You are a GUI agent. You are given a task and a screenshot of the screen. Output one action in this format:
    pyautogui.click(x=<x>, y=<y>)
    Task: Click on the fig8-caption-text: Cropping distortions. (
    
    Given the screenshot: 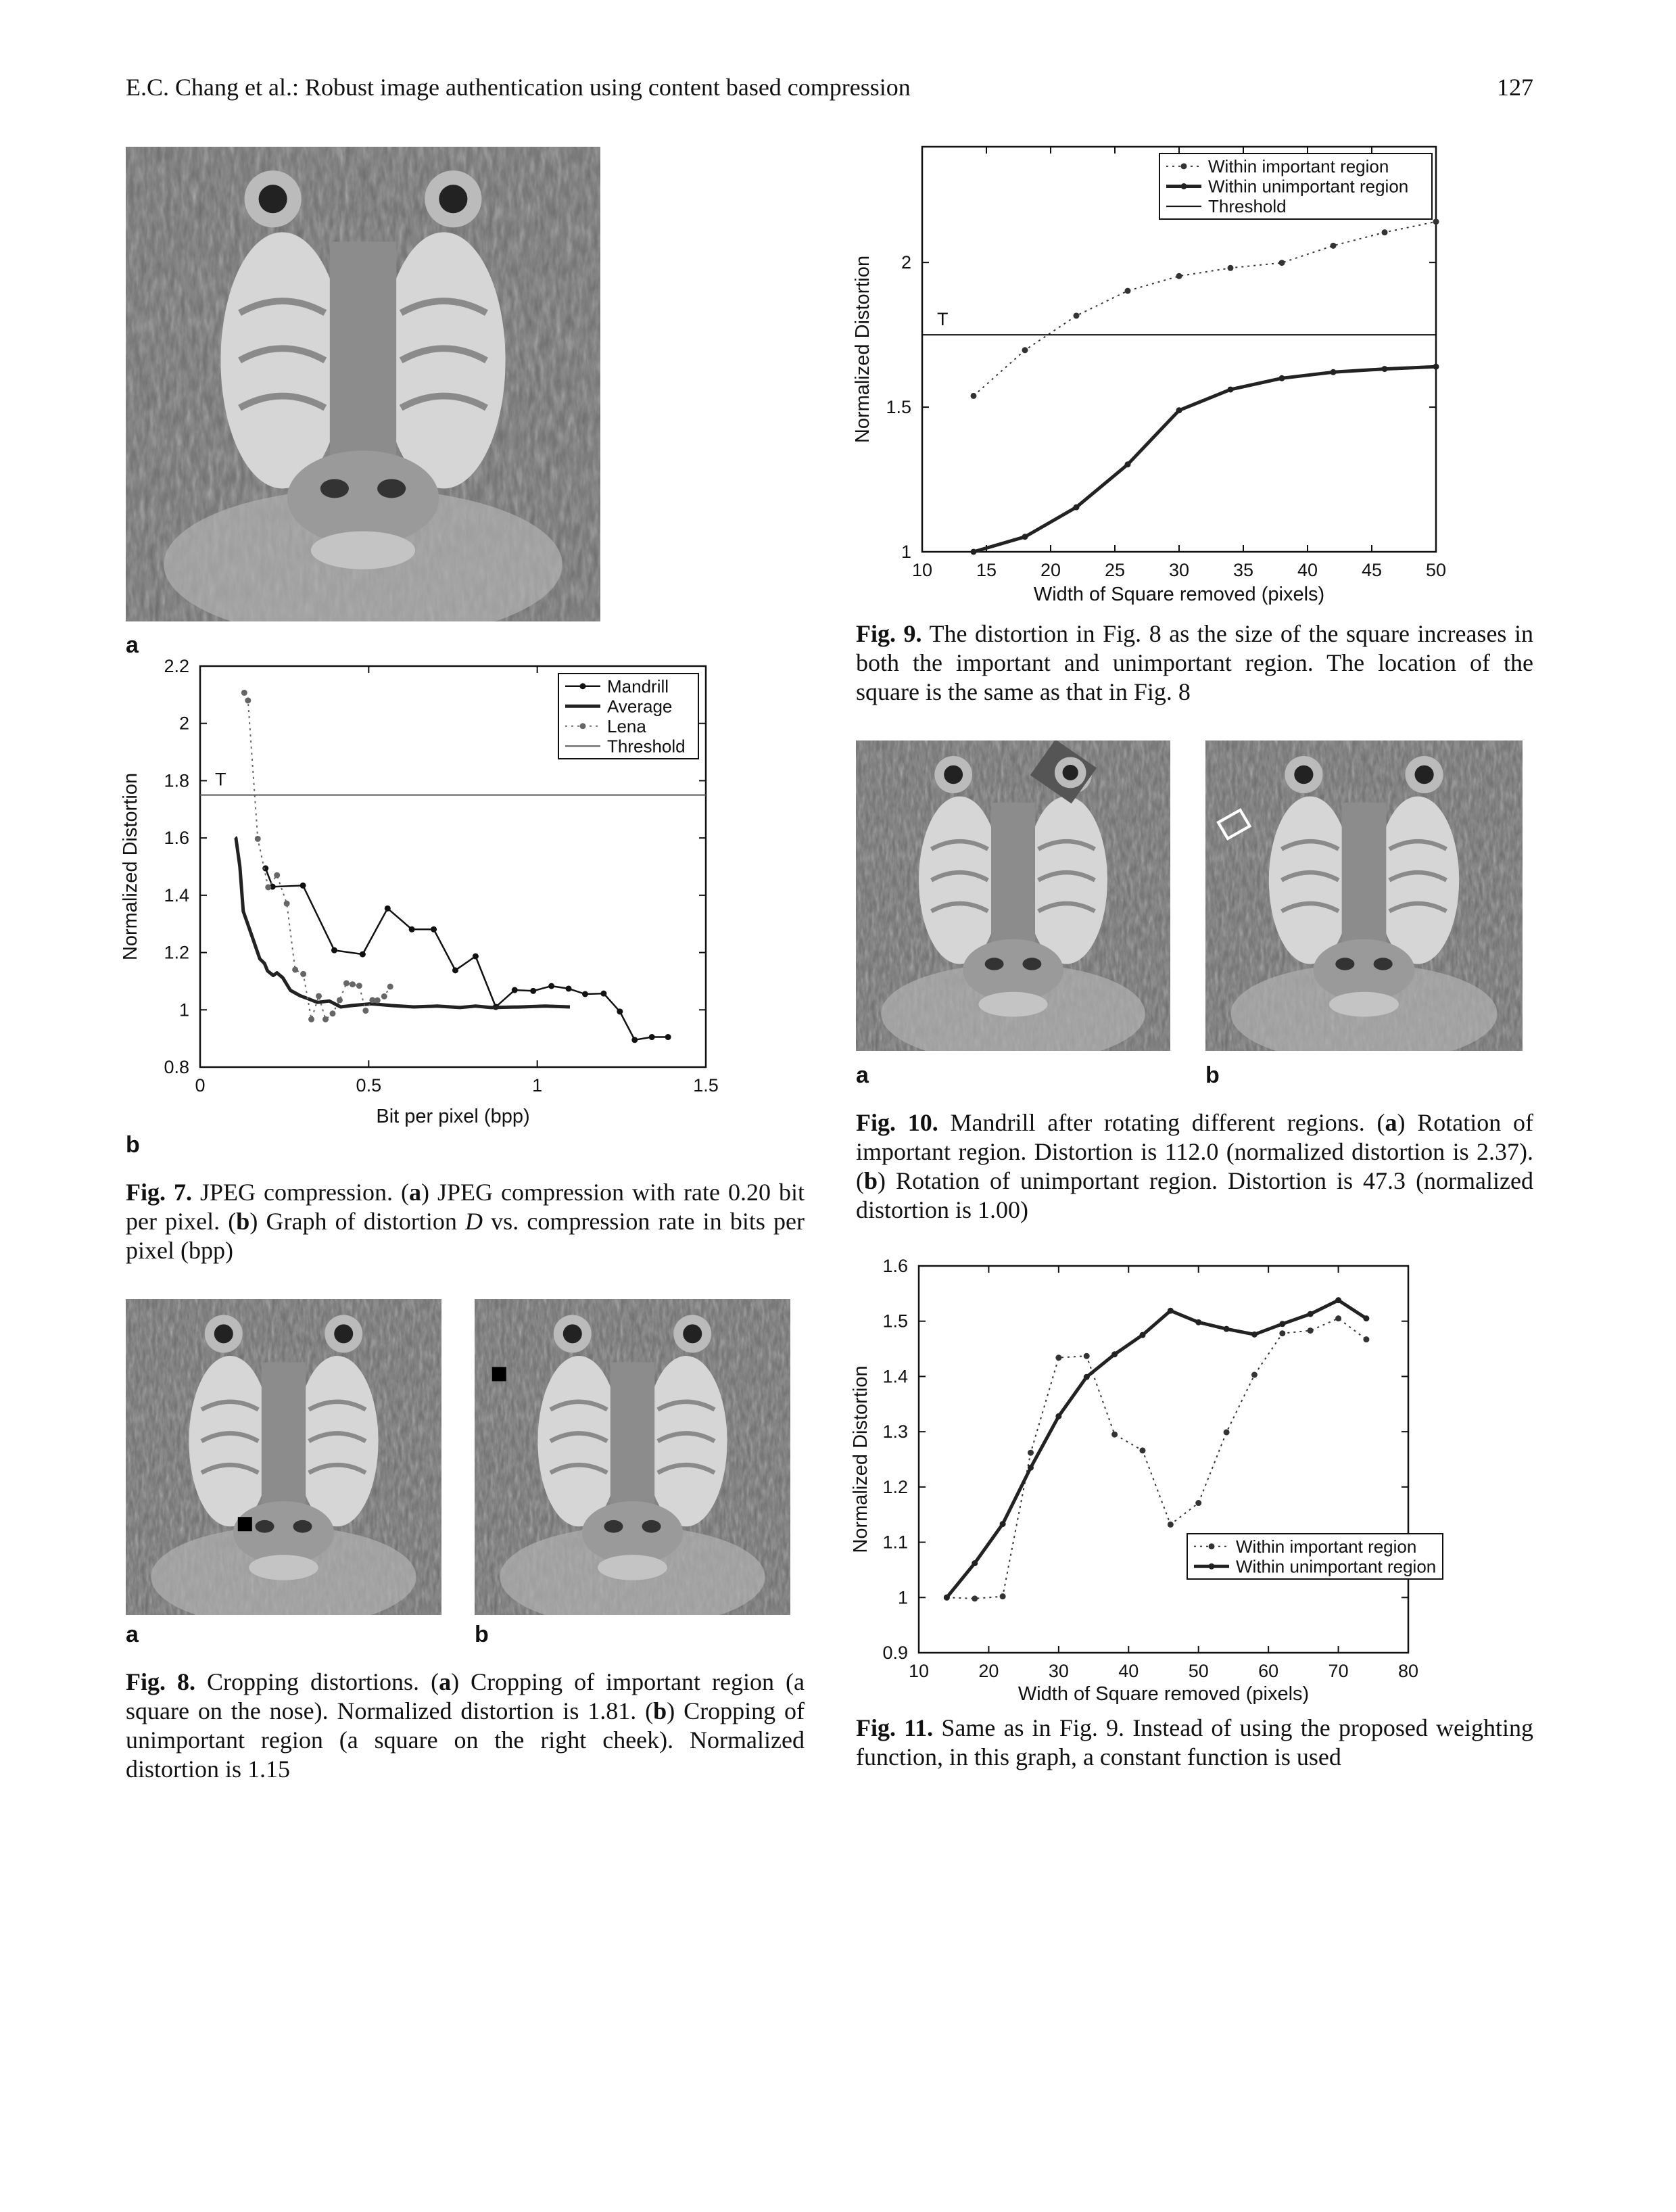 What is the action you would take?
    pyautogui.click(x=317, y=1681)
    